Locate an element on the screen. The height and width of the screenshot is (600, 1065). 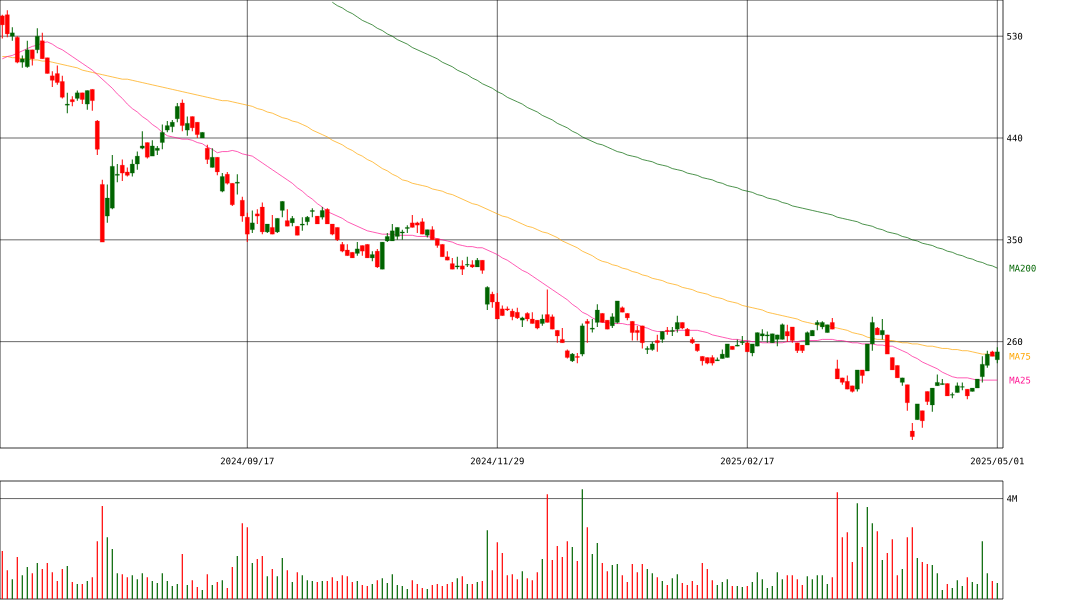
series-label: MA75 is located at coordinates (1020, 356).